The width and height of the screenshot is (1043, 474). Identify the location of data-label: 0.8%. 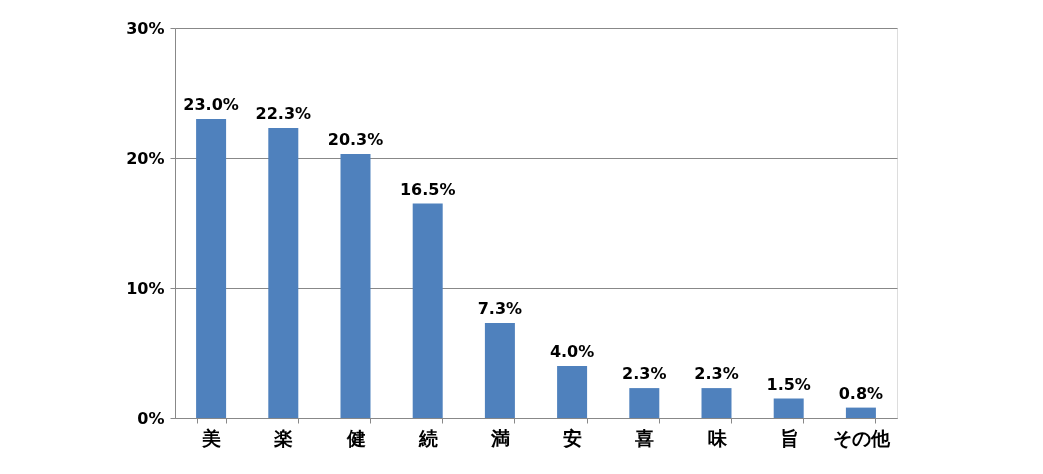
(861, 393).